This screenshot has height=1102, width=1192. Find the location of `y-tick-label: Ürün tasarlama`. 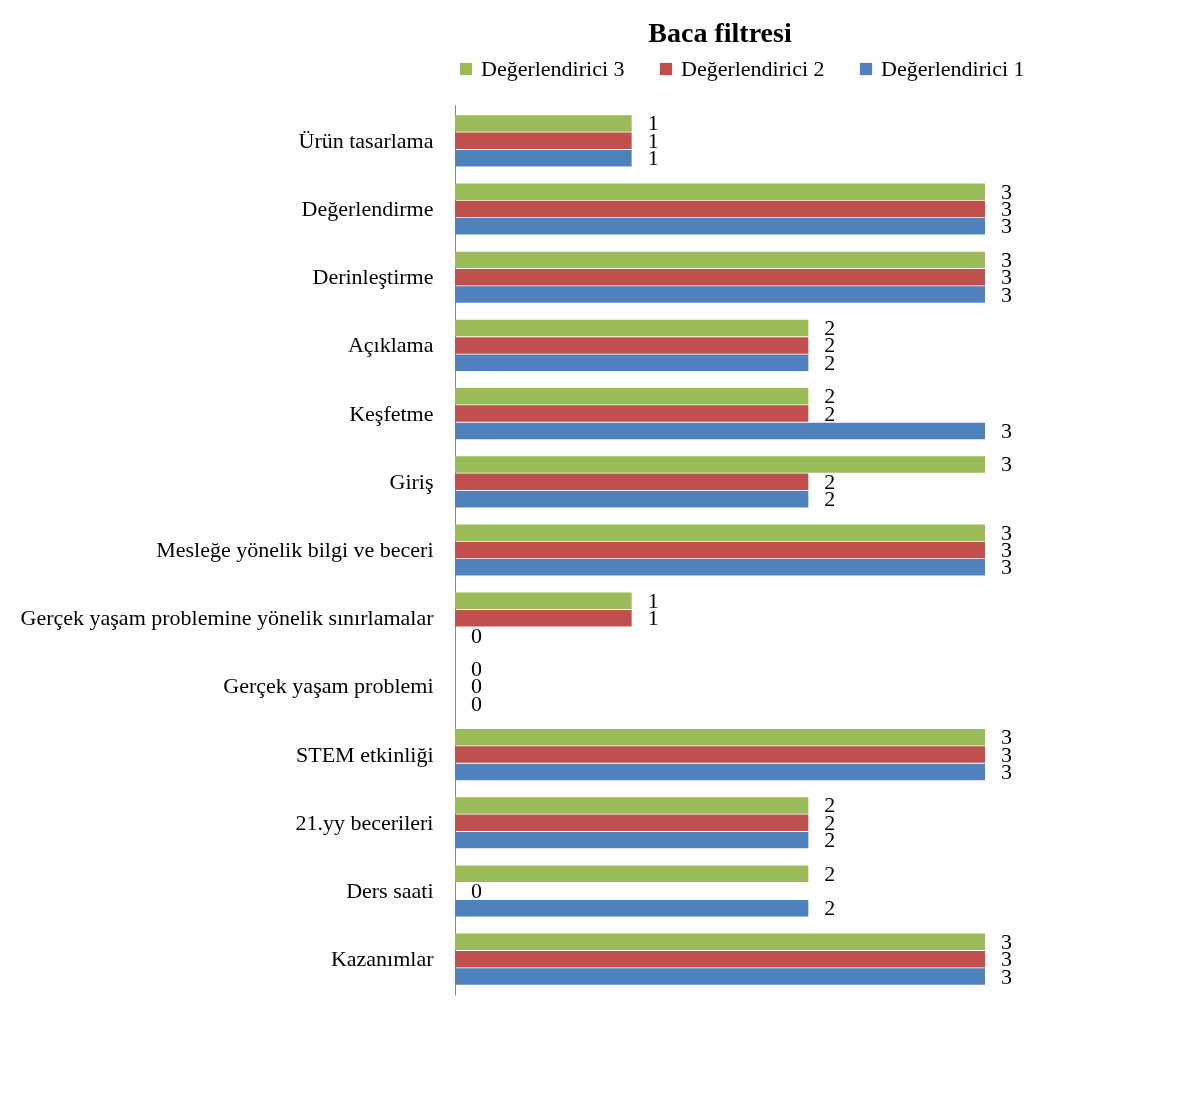

y-tick-label: Ürün tasarlama is located at coordinates (366, 140).